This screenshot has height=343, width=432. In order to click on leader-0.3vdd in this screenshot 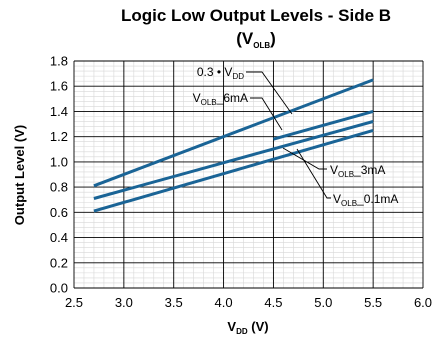, I will do `click(269, 93)`.